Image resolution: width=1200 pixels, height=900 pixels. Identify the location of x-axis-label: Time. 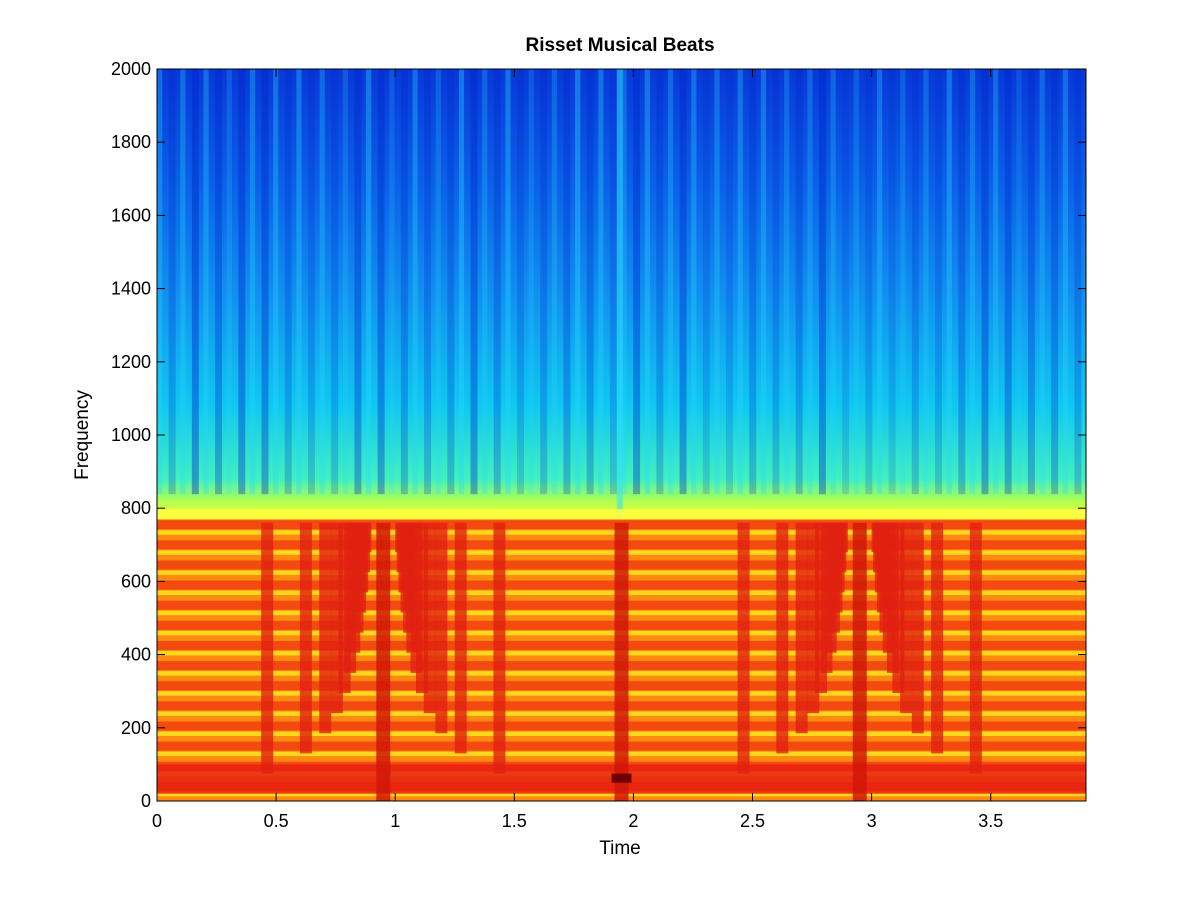
(620, 848).